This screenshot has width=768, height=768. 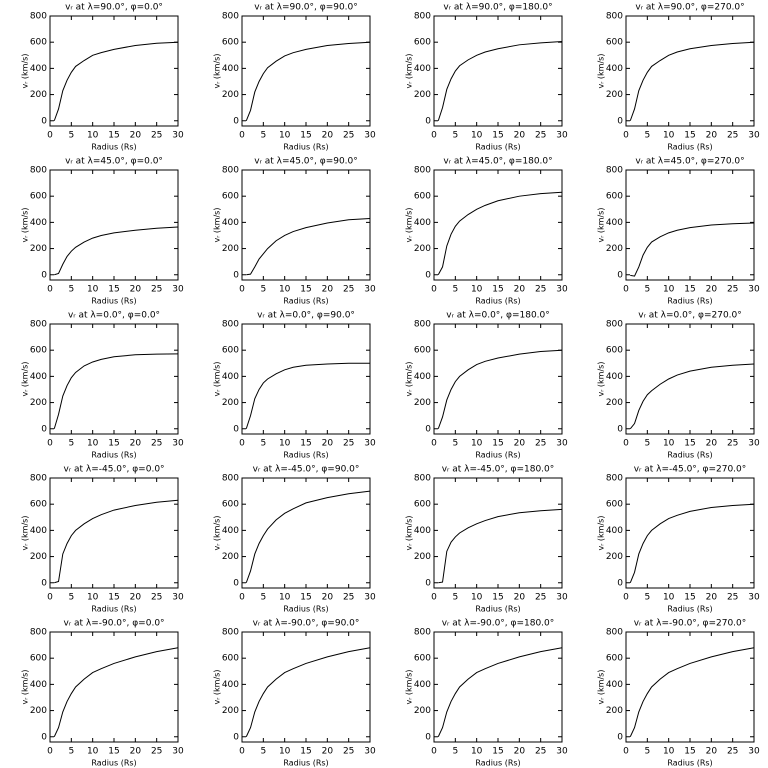 What do you see at coordinates (497, 162) in the screenshot?
I see `chart-title: vᵣ at λ=45.0°, φ=180.0°` at bounding box center [497, 162].